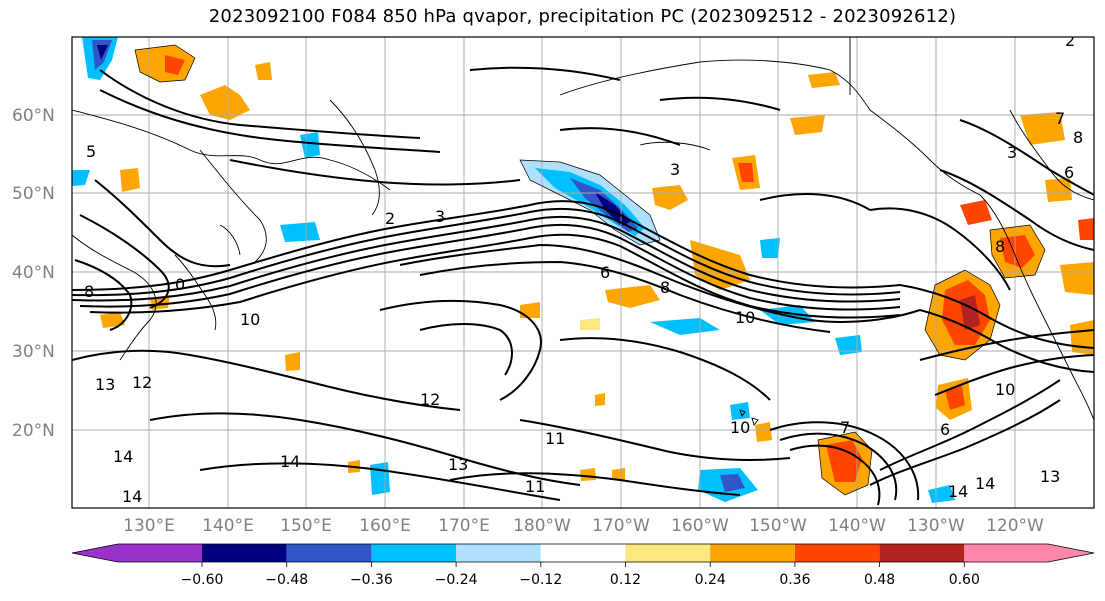 This screenshot has width=1105, height=601. What do you see at coordinates (964, 580) in the screenshot?
I see `colorbar-label: 0.60` at bounding box center [964, 580].